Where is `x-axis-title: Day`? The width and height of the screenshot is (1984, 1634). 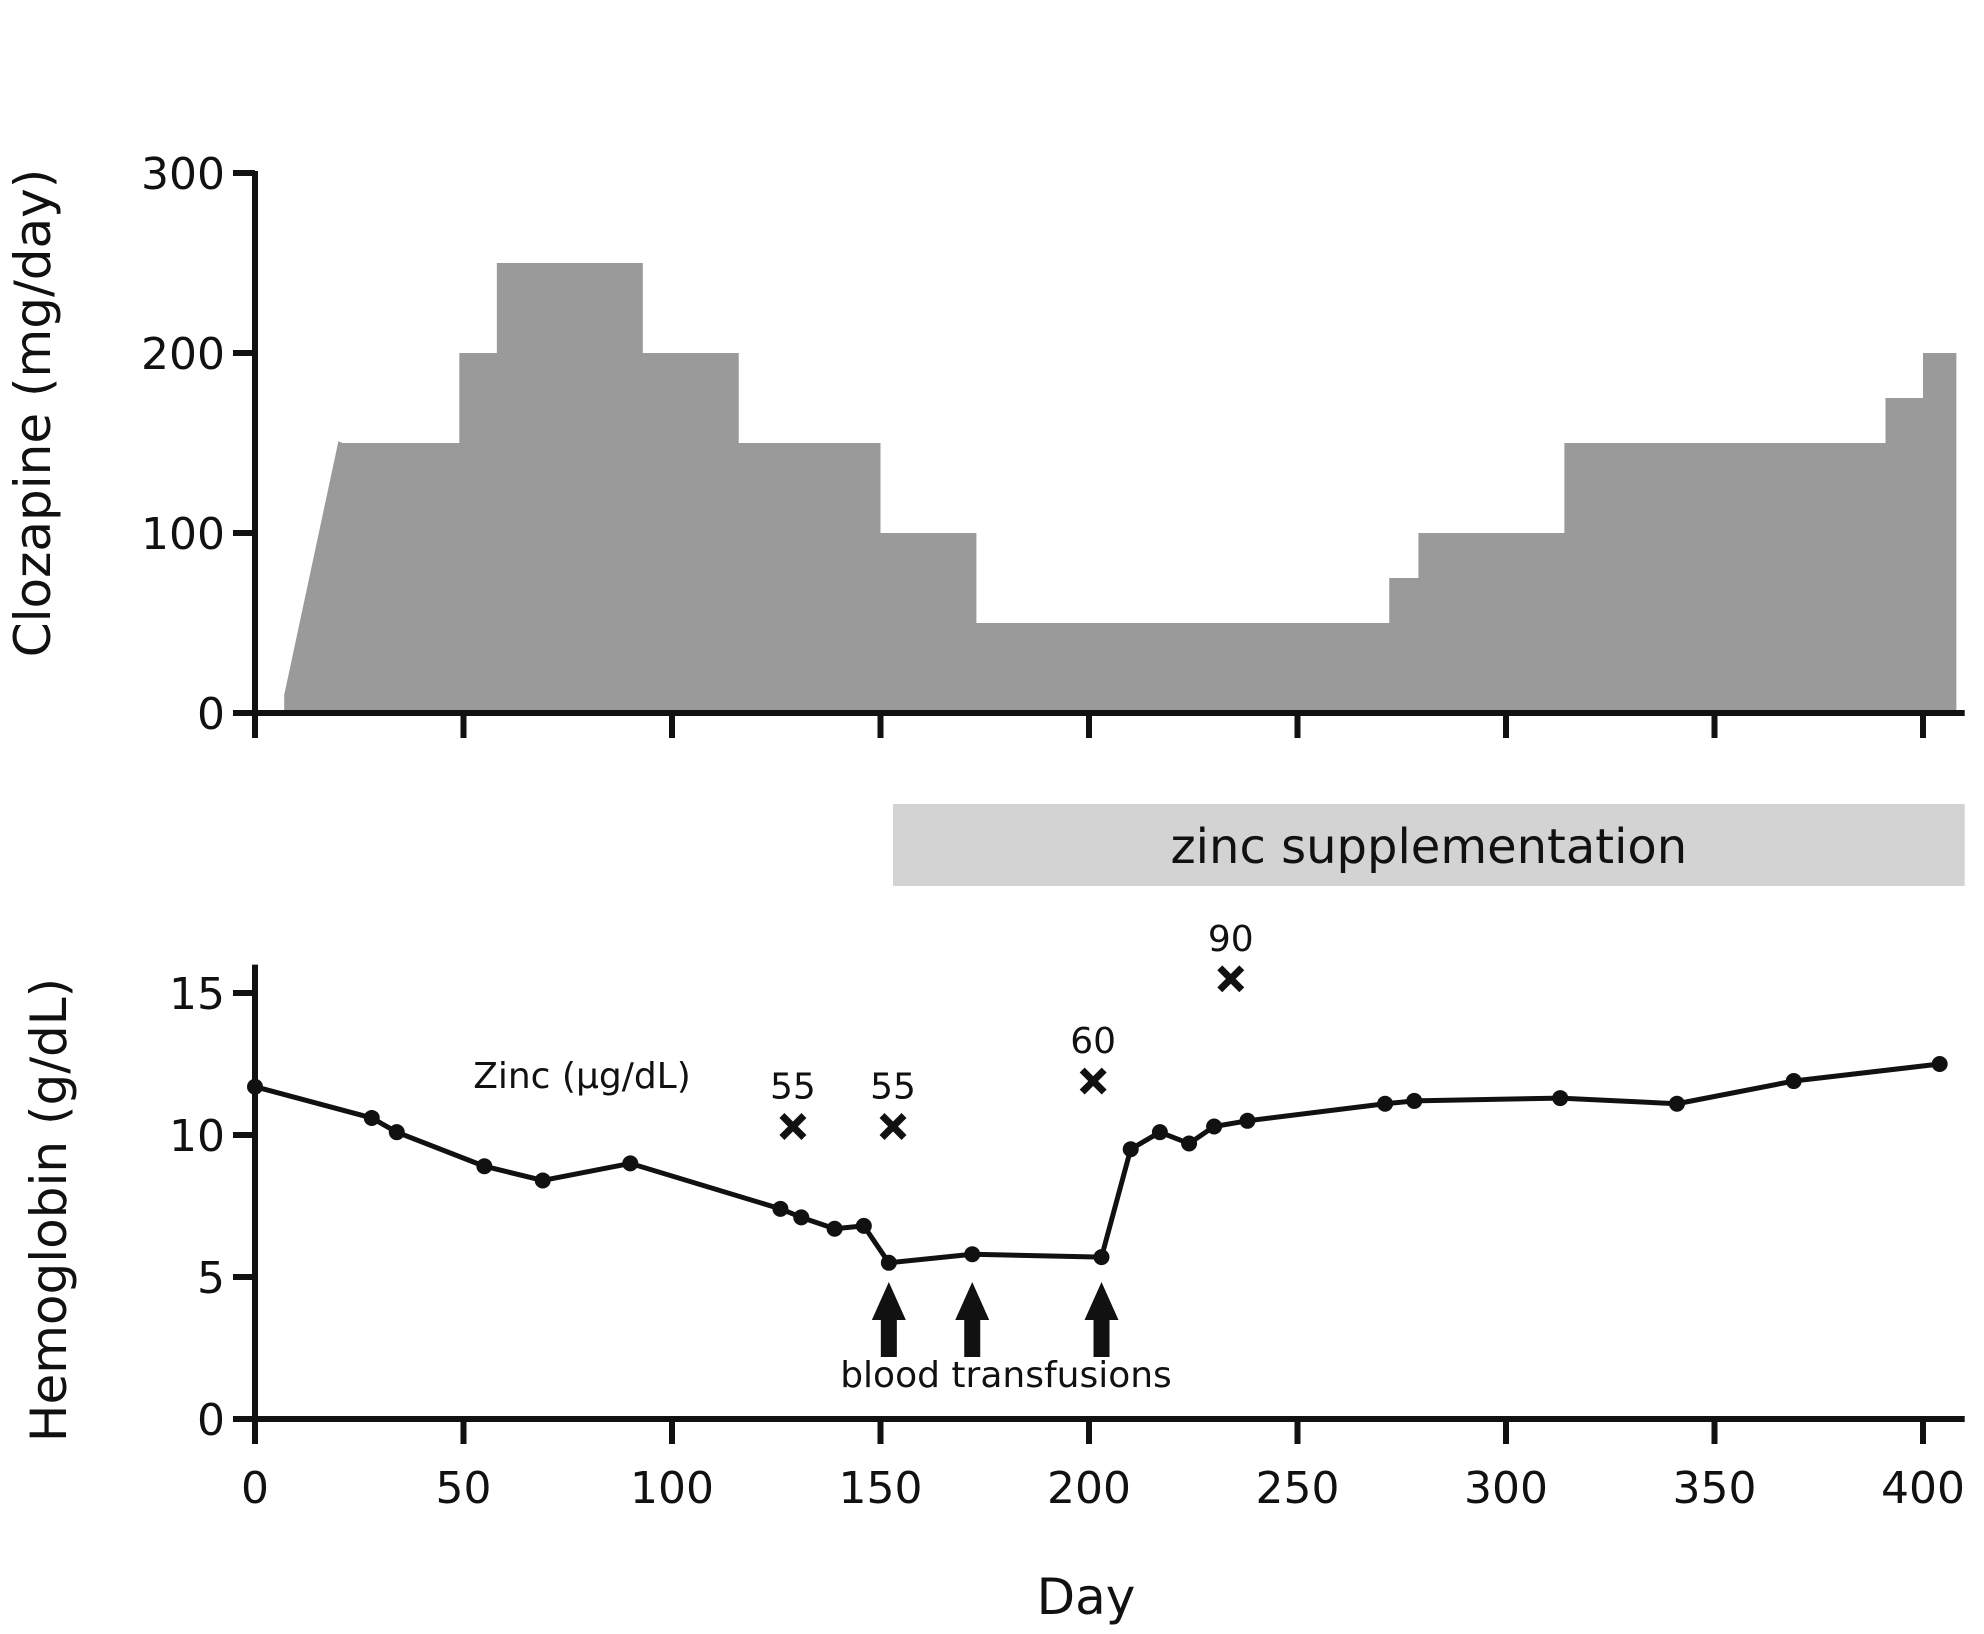
x-axis-title: Day is located at coordinates (1086, 1597).